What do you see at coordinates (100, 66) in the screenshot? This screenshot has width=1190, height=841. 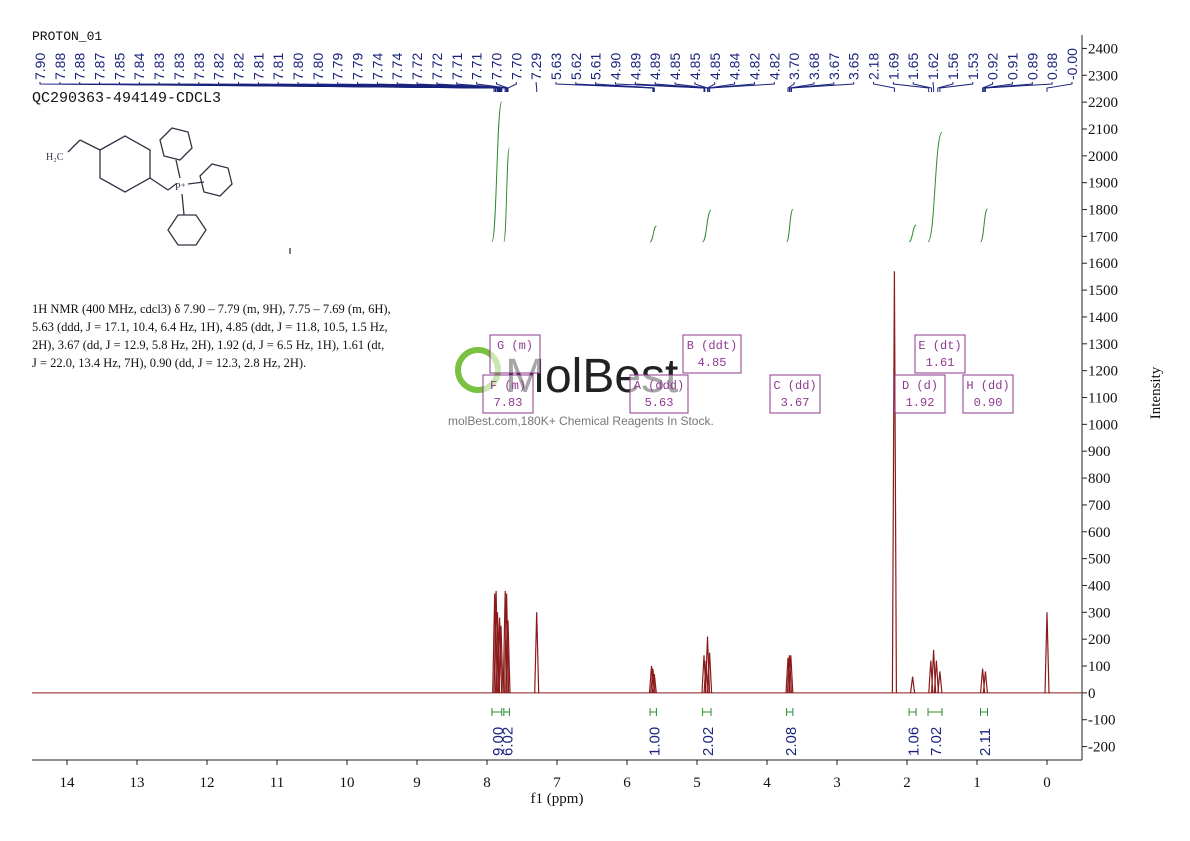 I see `peak-label: 7.87` at bounding box center [100, 66].